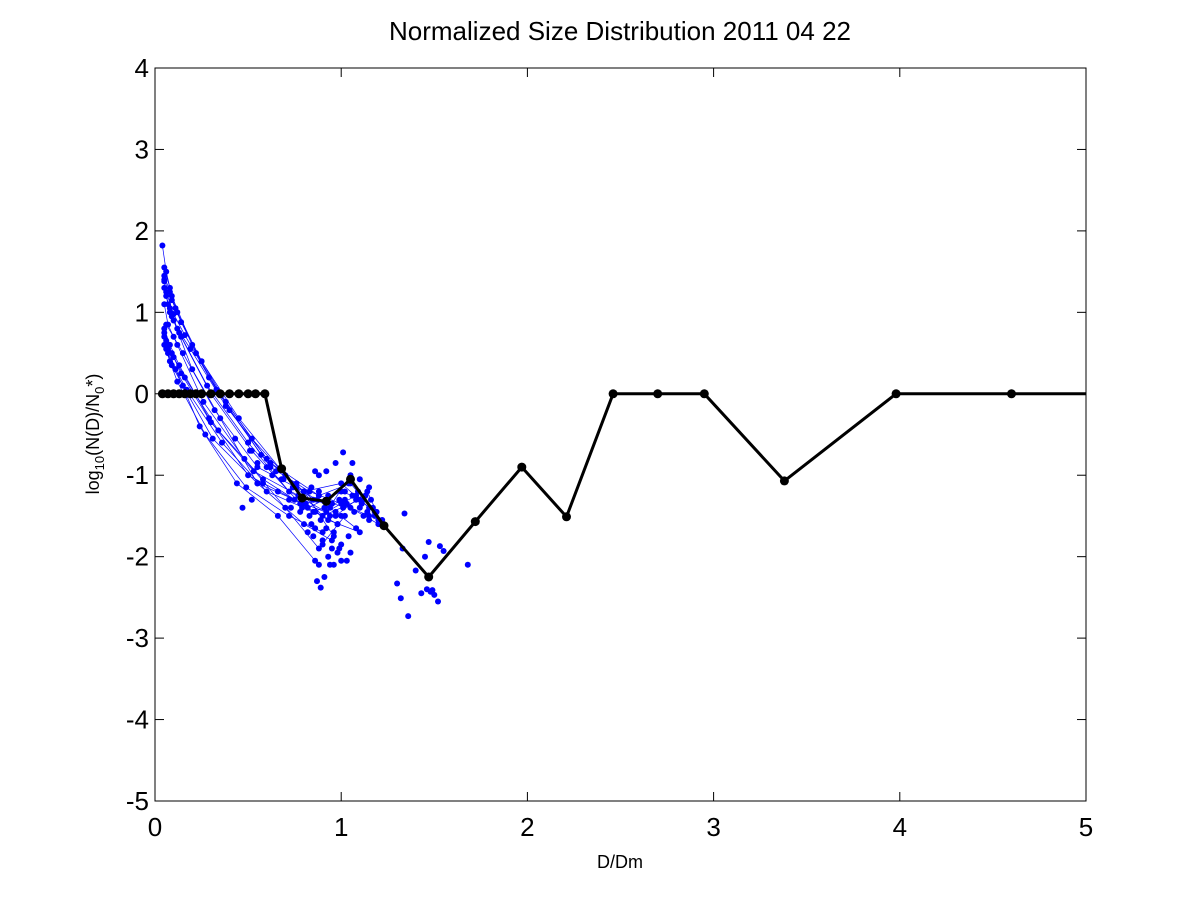 Image resolution: width=1200 pixels, height=905 pixels. What do you see at coordinates (137, 801) in the screenshot?
I see `y-tick-label-0: -5` at bounding box center [137, 801].